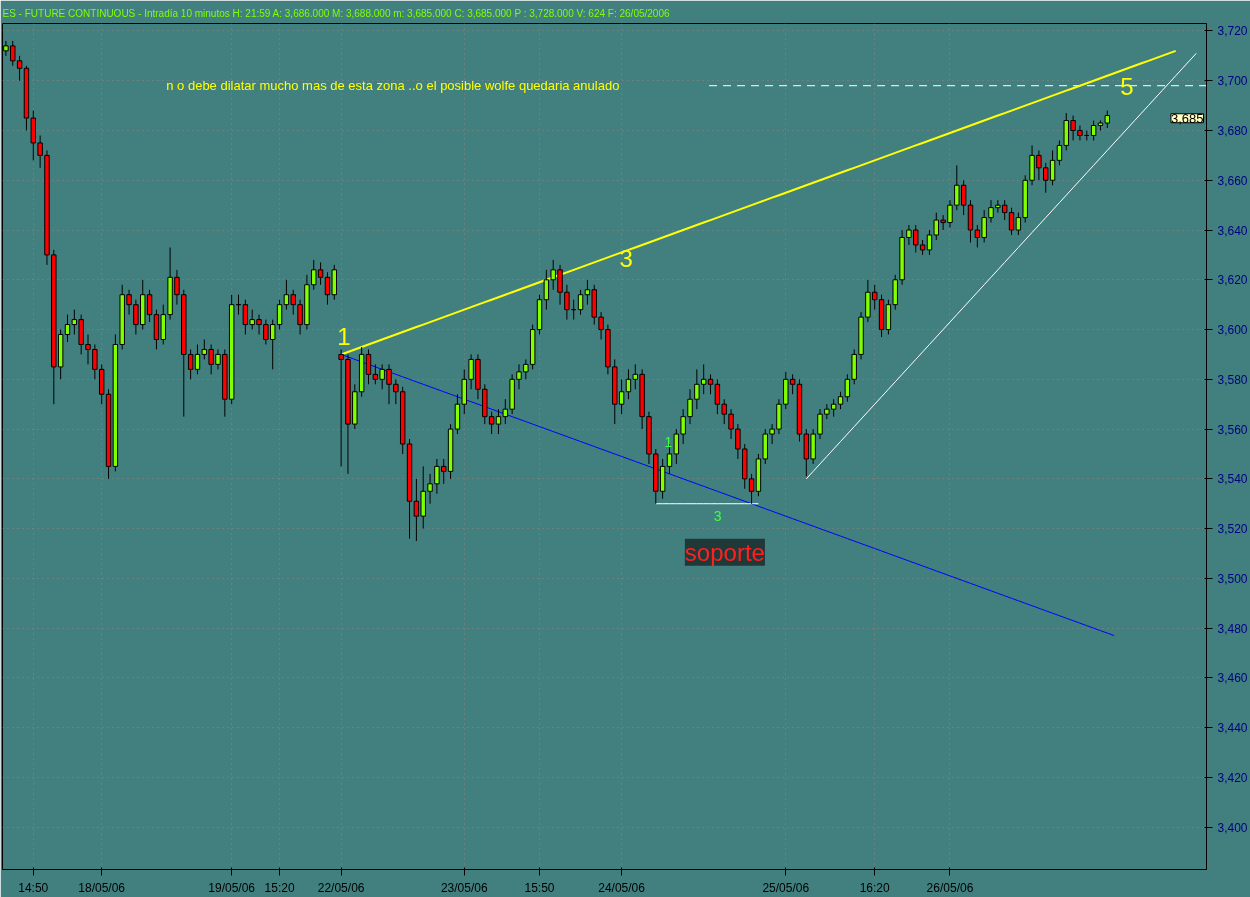  What do you see at coordinates (336, 13) in the screenshot?
I see `chart-title: ES - FUTURE CONTINUOUS - Intradía 10 minutos H: 21:59 A: 3,686.000 M: 3,688.000 m: 3,685.000 C: 3,685.000 P : 3,728.000 V: 624 F: 26/05/2006` at bounding box center [336, 13].